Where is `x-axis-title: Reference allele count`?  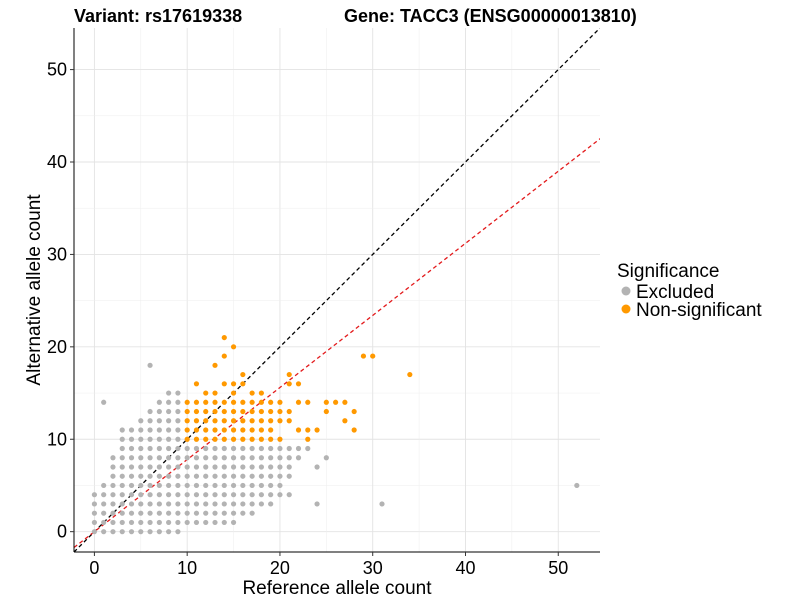 x-axis-title: Reference allele count is located at coordinates (337, 588).